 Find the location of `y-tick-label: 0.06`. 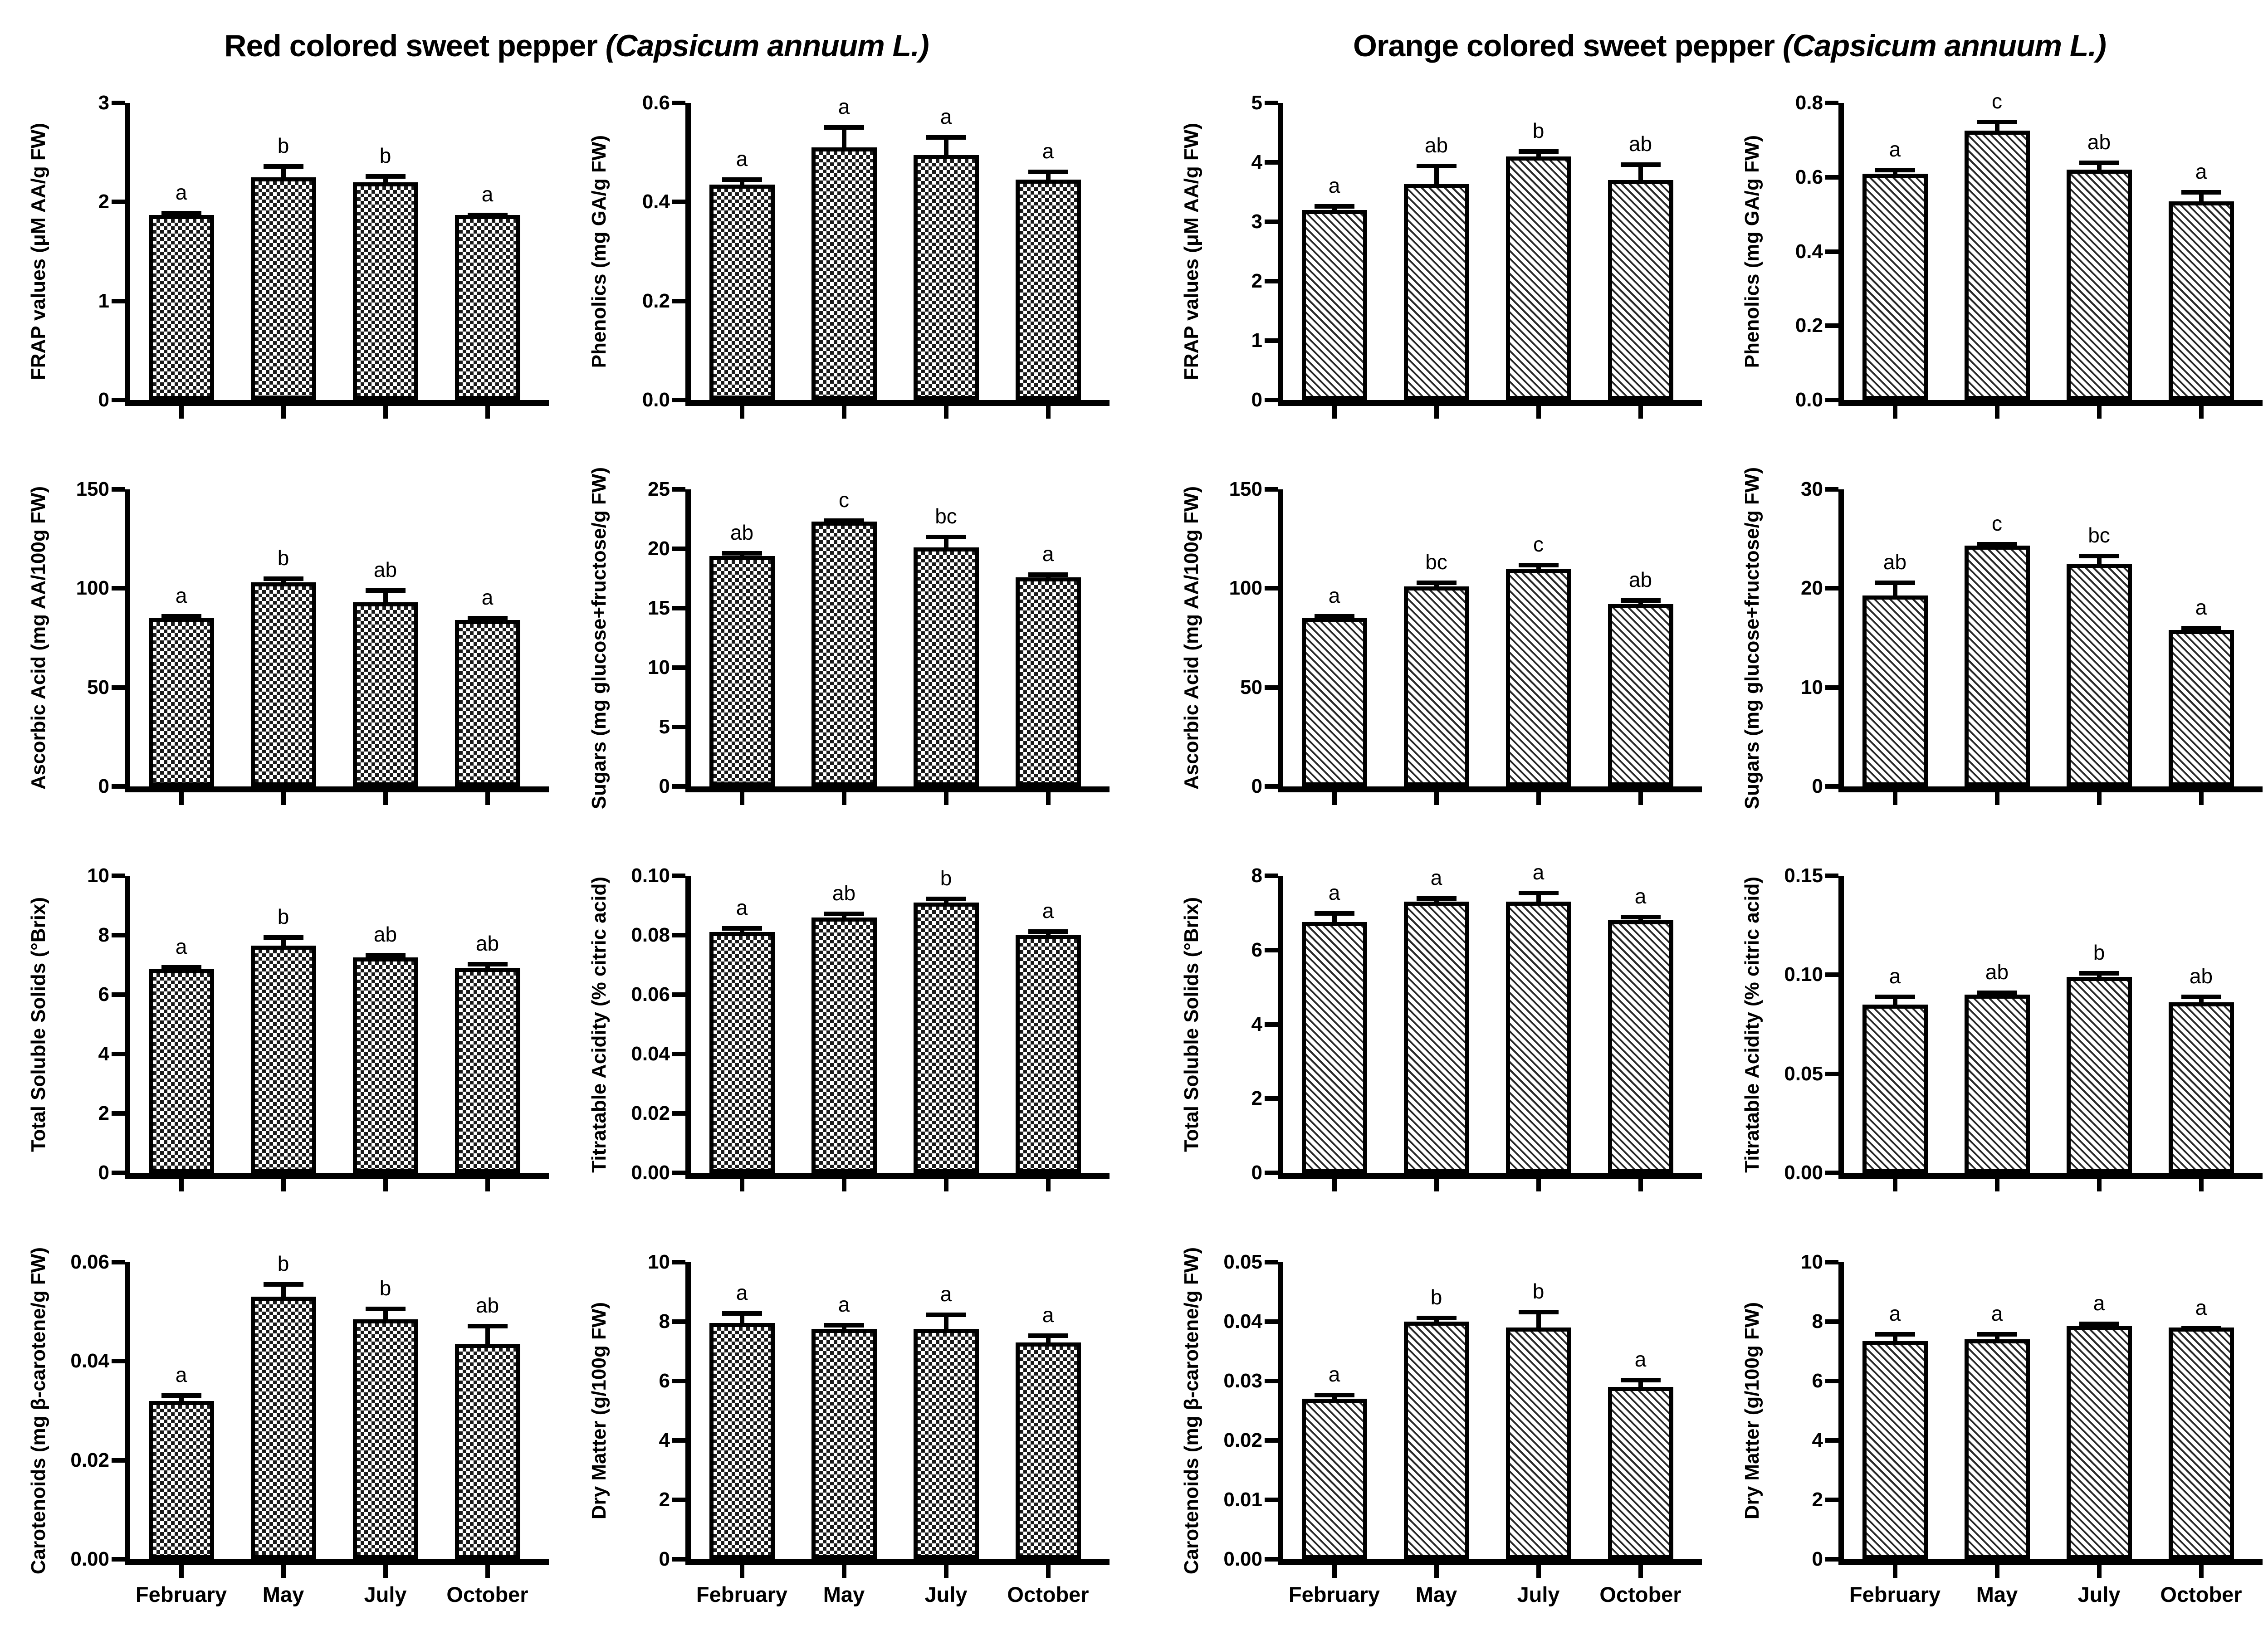

y-tick-label: 0.06 is located at coordinates (650, 994).